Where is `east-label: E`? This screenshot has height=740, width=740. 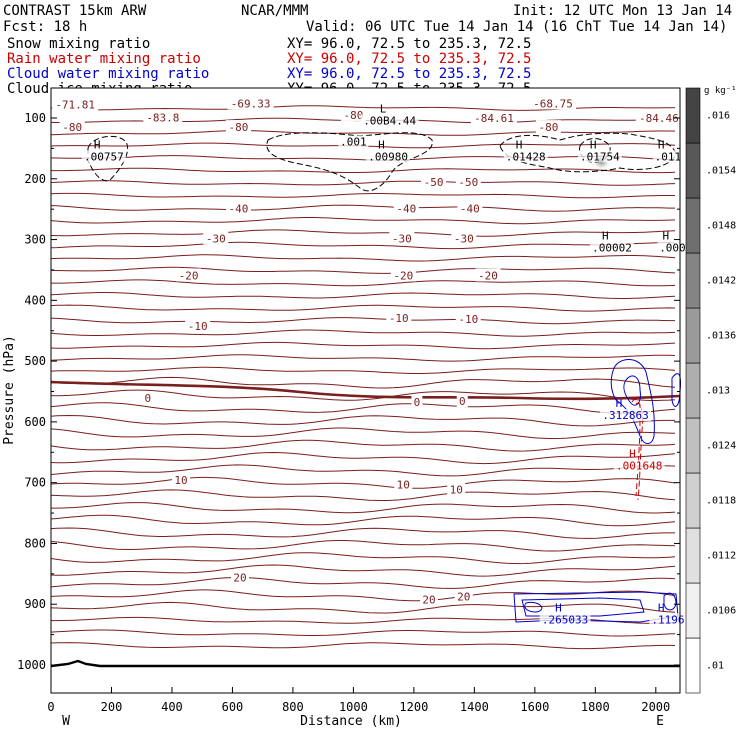
east-label: E is located at coordinates (660, 721).